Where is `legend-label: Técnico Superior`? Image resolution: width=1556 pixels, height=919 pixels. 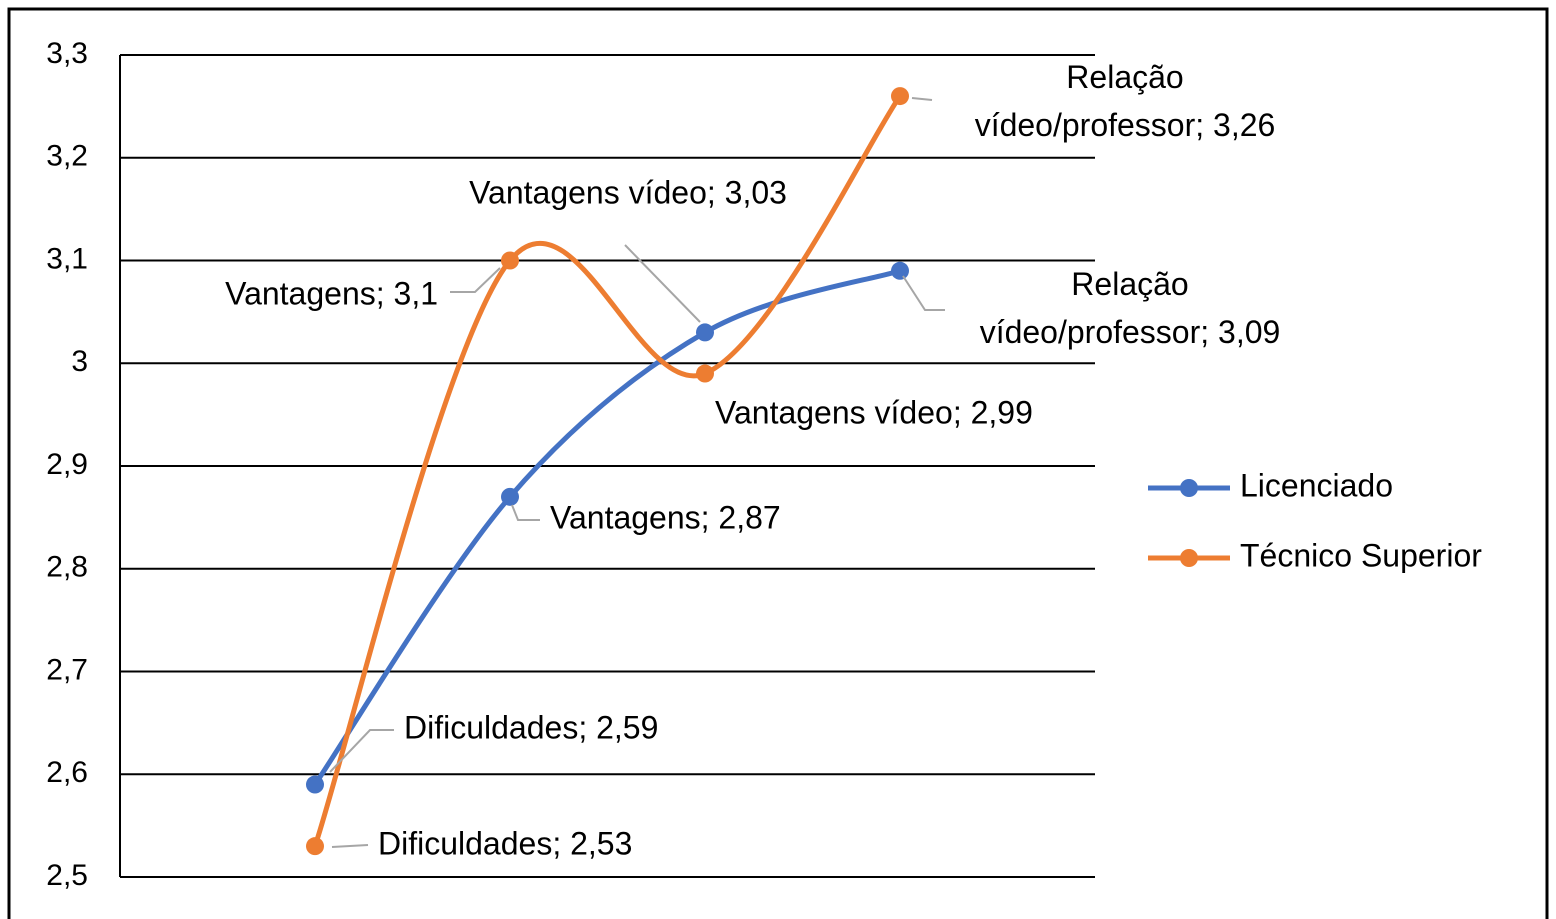 legend-label: Técnico Superior is located at coordinates (1361, 555).